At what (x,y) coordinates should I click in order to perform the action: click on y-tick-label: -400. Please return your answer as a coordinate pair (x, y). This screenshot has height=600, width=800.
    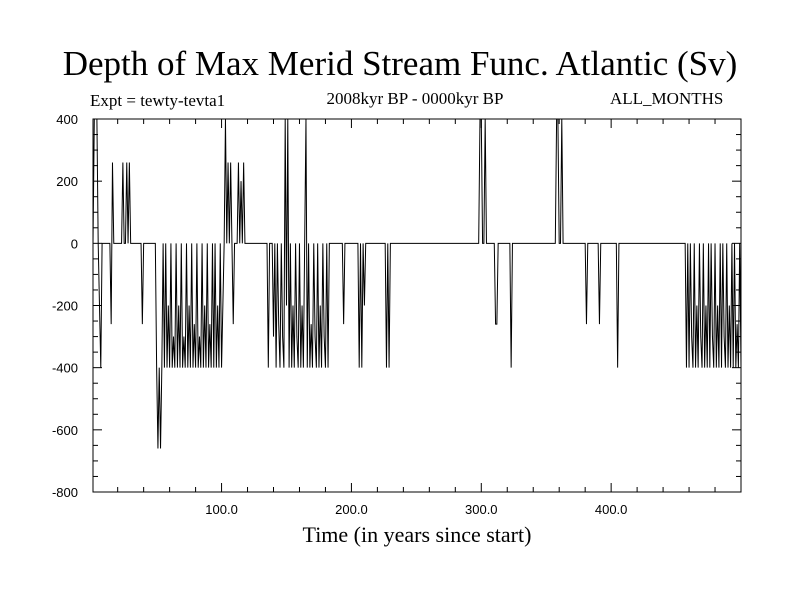
    Looking at the image, I should click on (65, 368).